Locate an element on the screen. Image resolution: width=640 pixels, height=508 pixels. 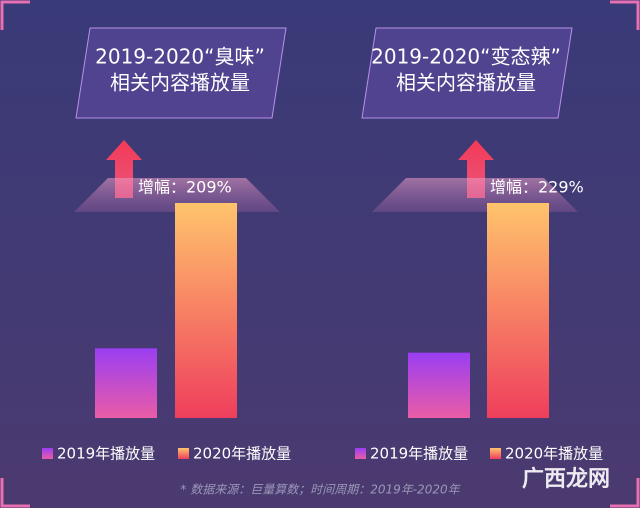
annotation: 增幅：209% is located at coordinates (185, 187).